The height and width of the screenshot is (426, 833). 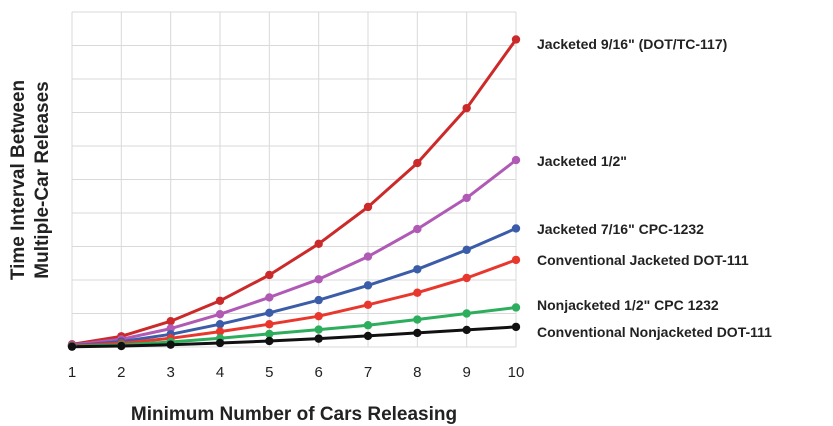 What do you see at coordinates (121, 372) in the screenshot?
I see `x-tick-label: 2` at bounding box center [121, 372].